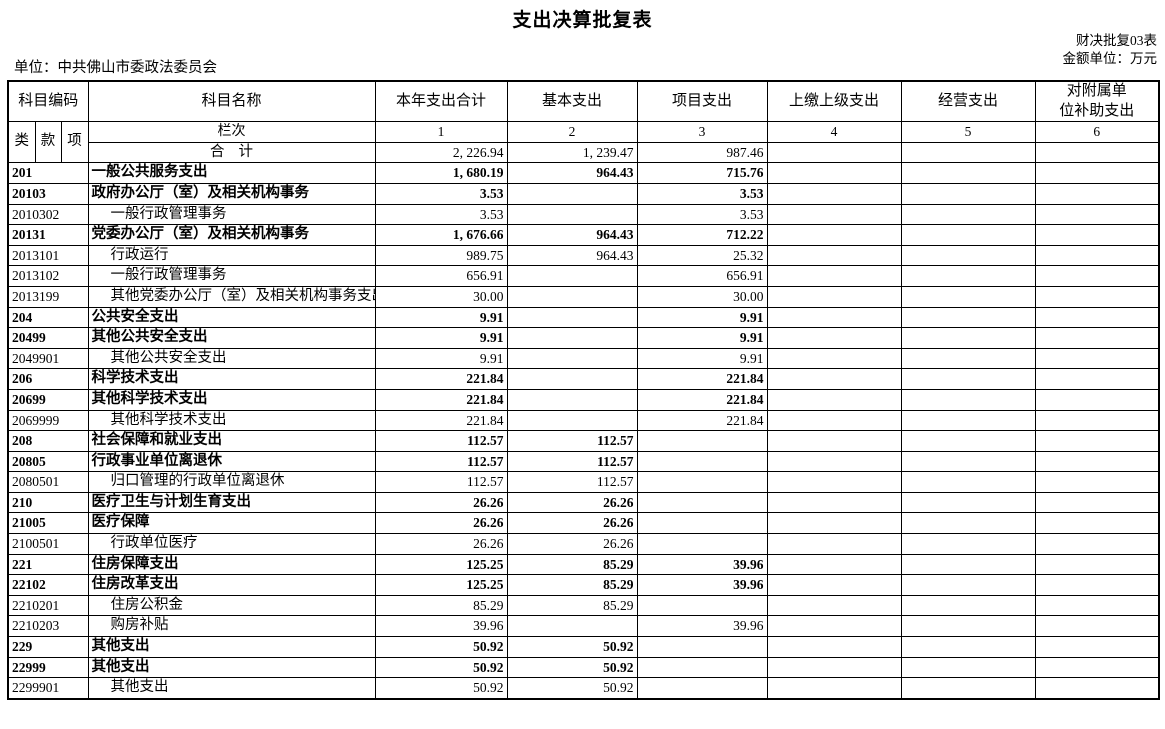  What do you see at coordinates (47, 585) in the screenshot?
I see `row-code: 22102` at bounding box center [47, 585].